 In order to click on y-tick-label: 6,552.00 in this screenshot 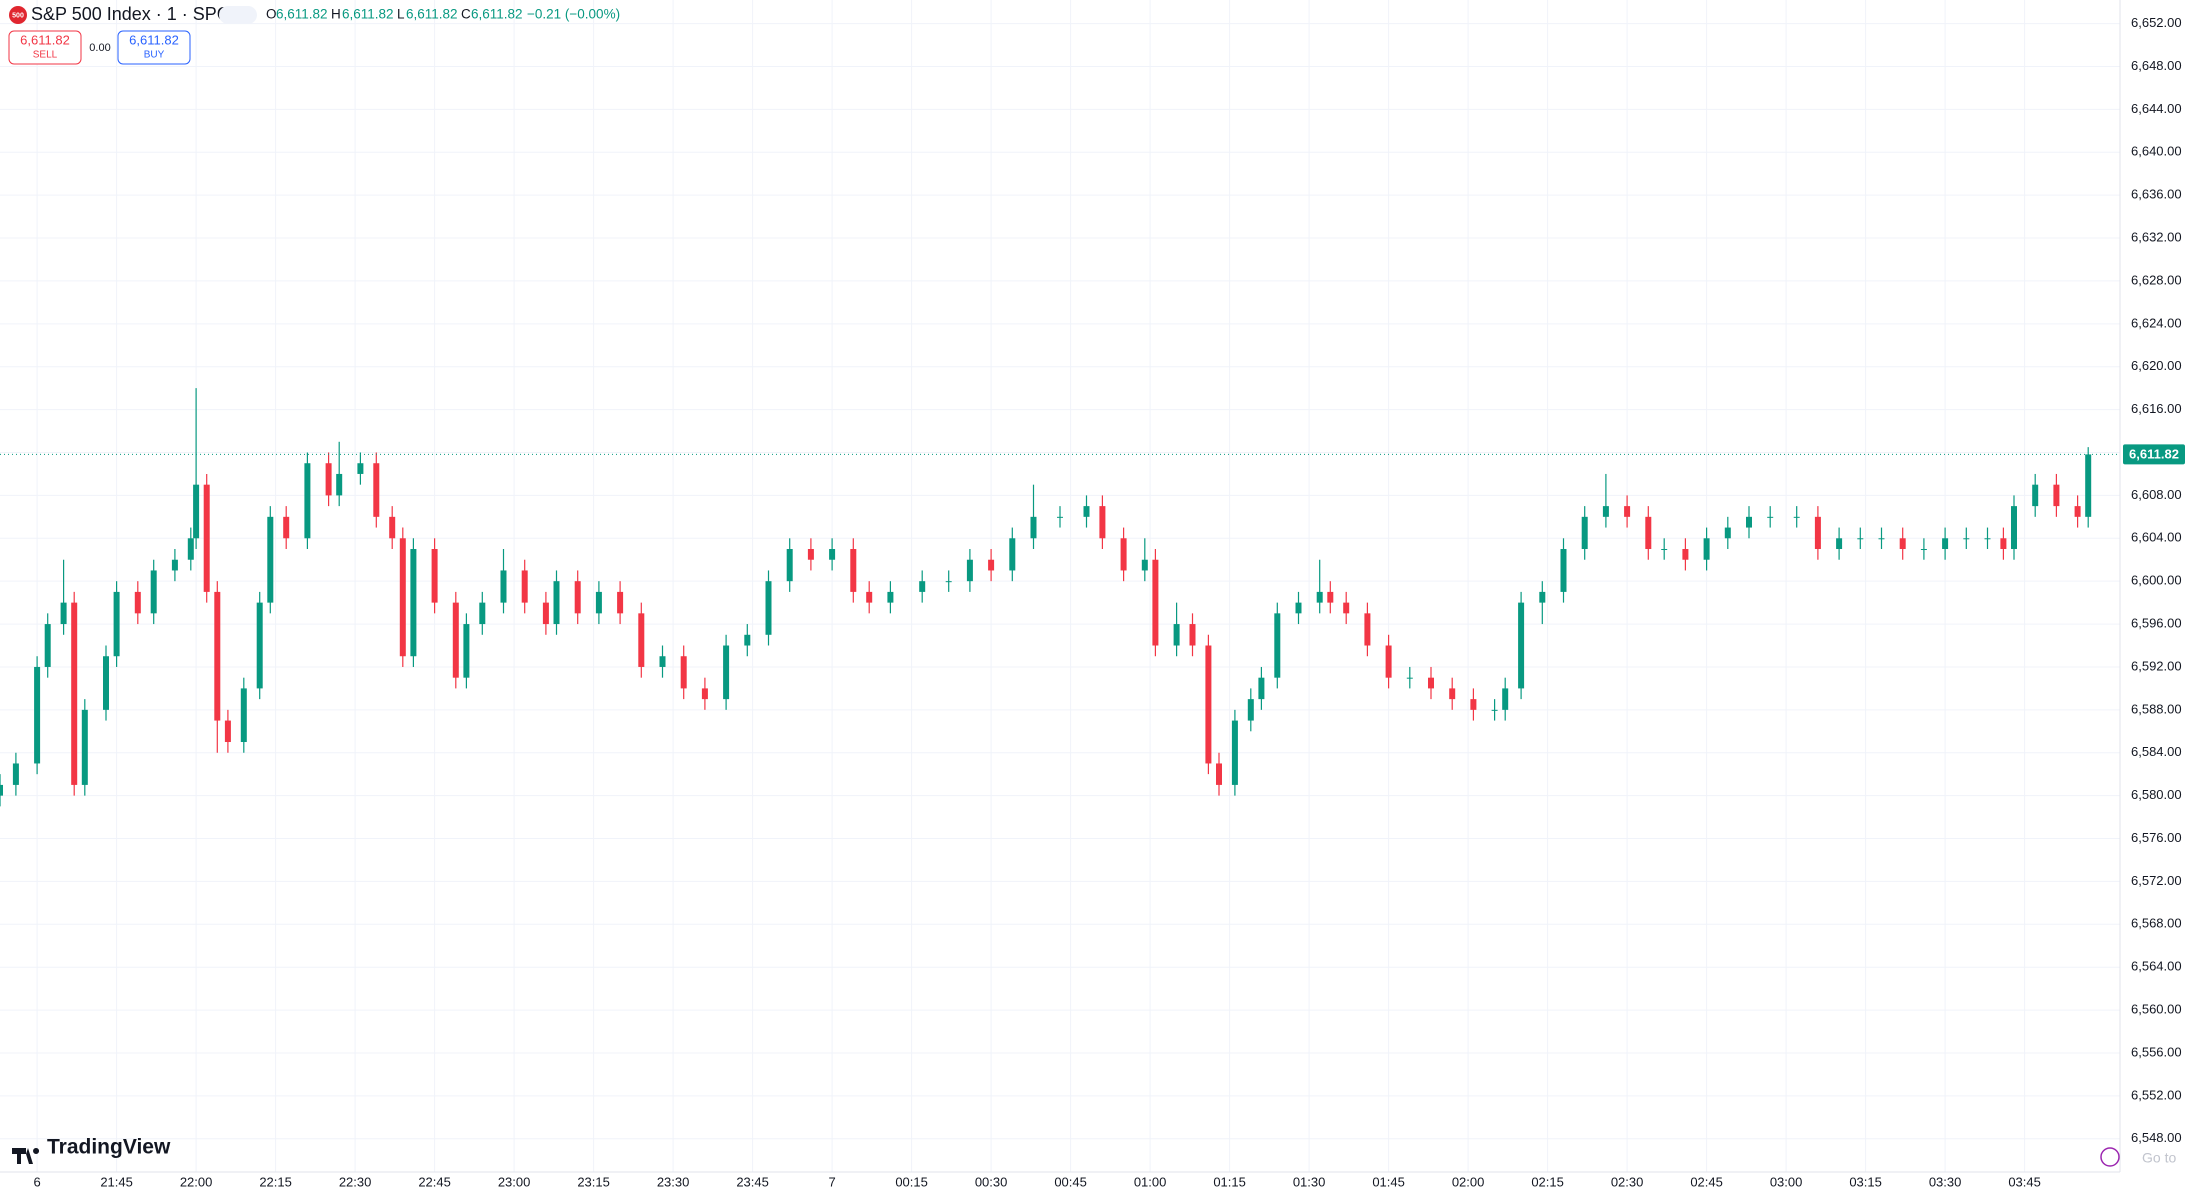, I will do `click(2156, 1094)`.